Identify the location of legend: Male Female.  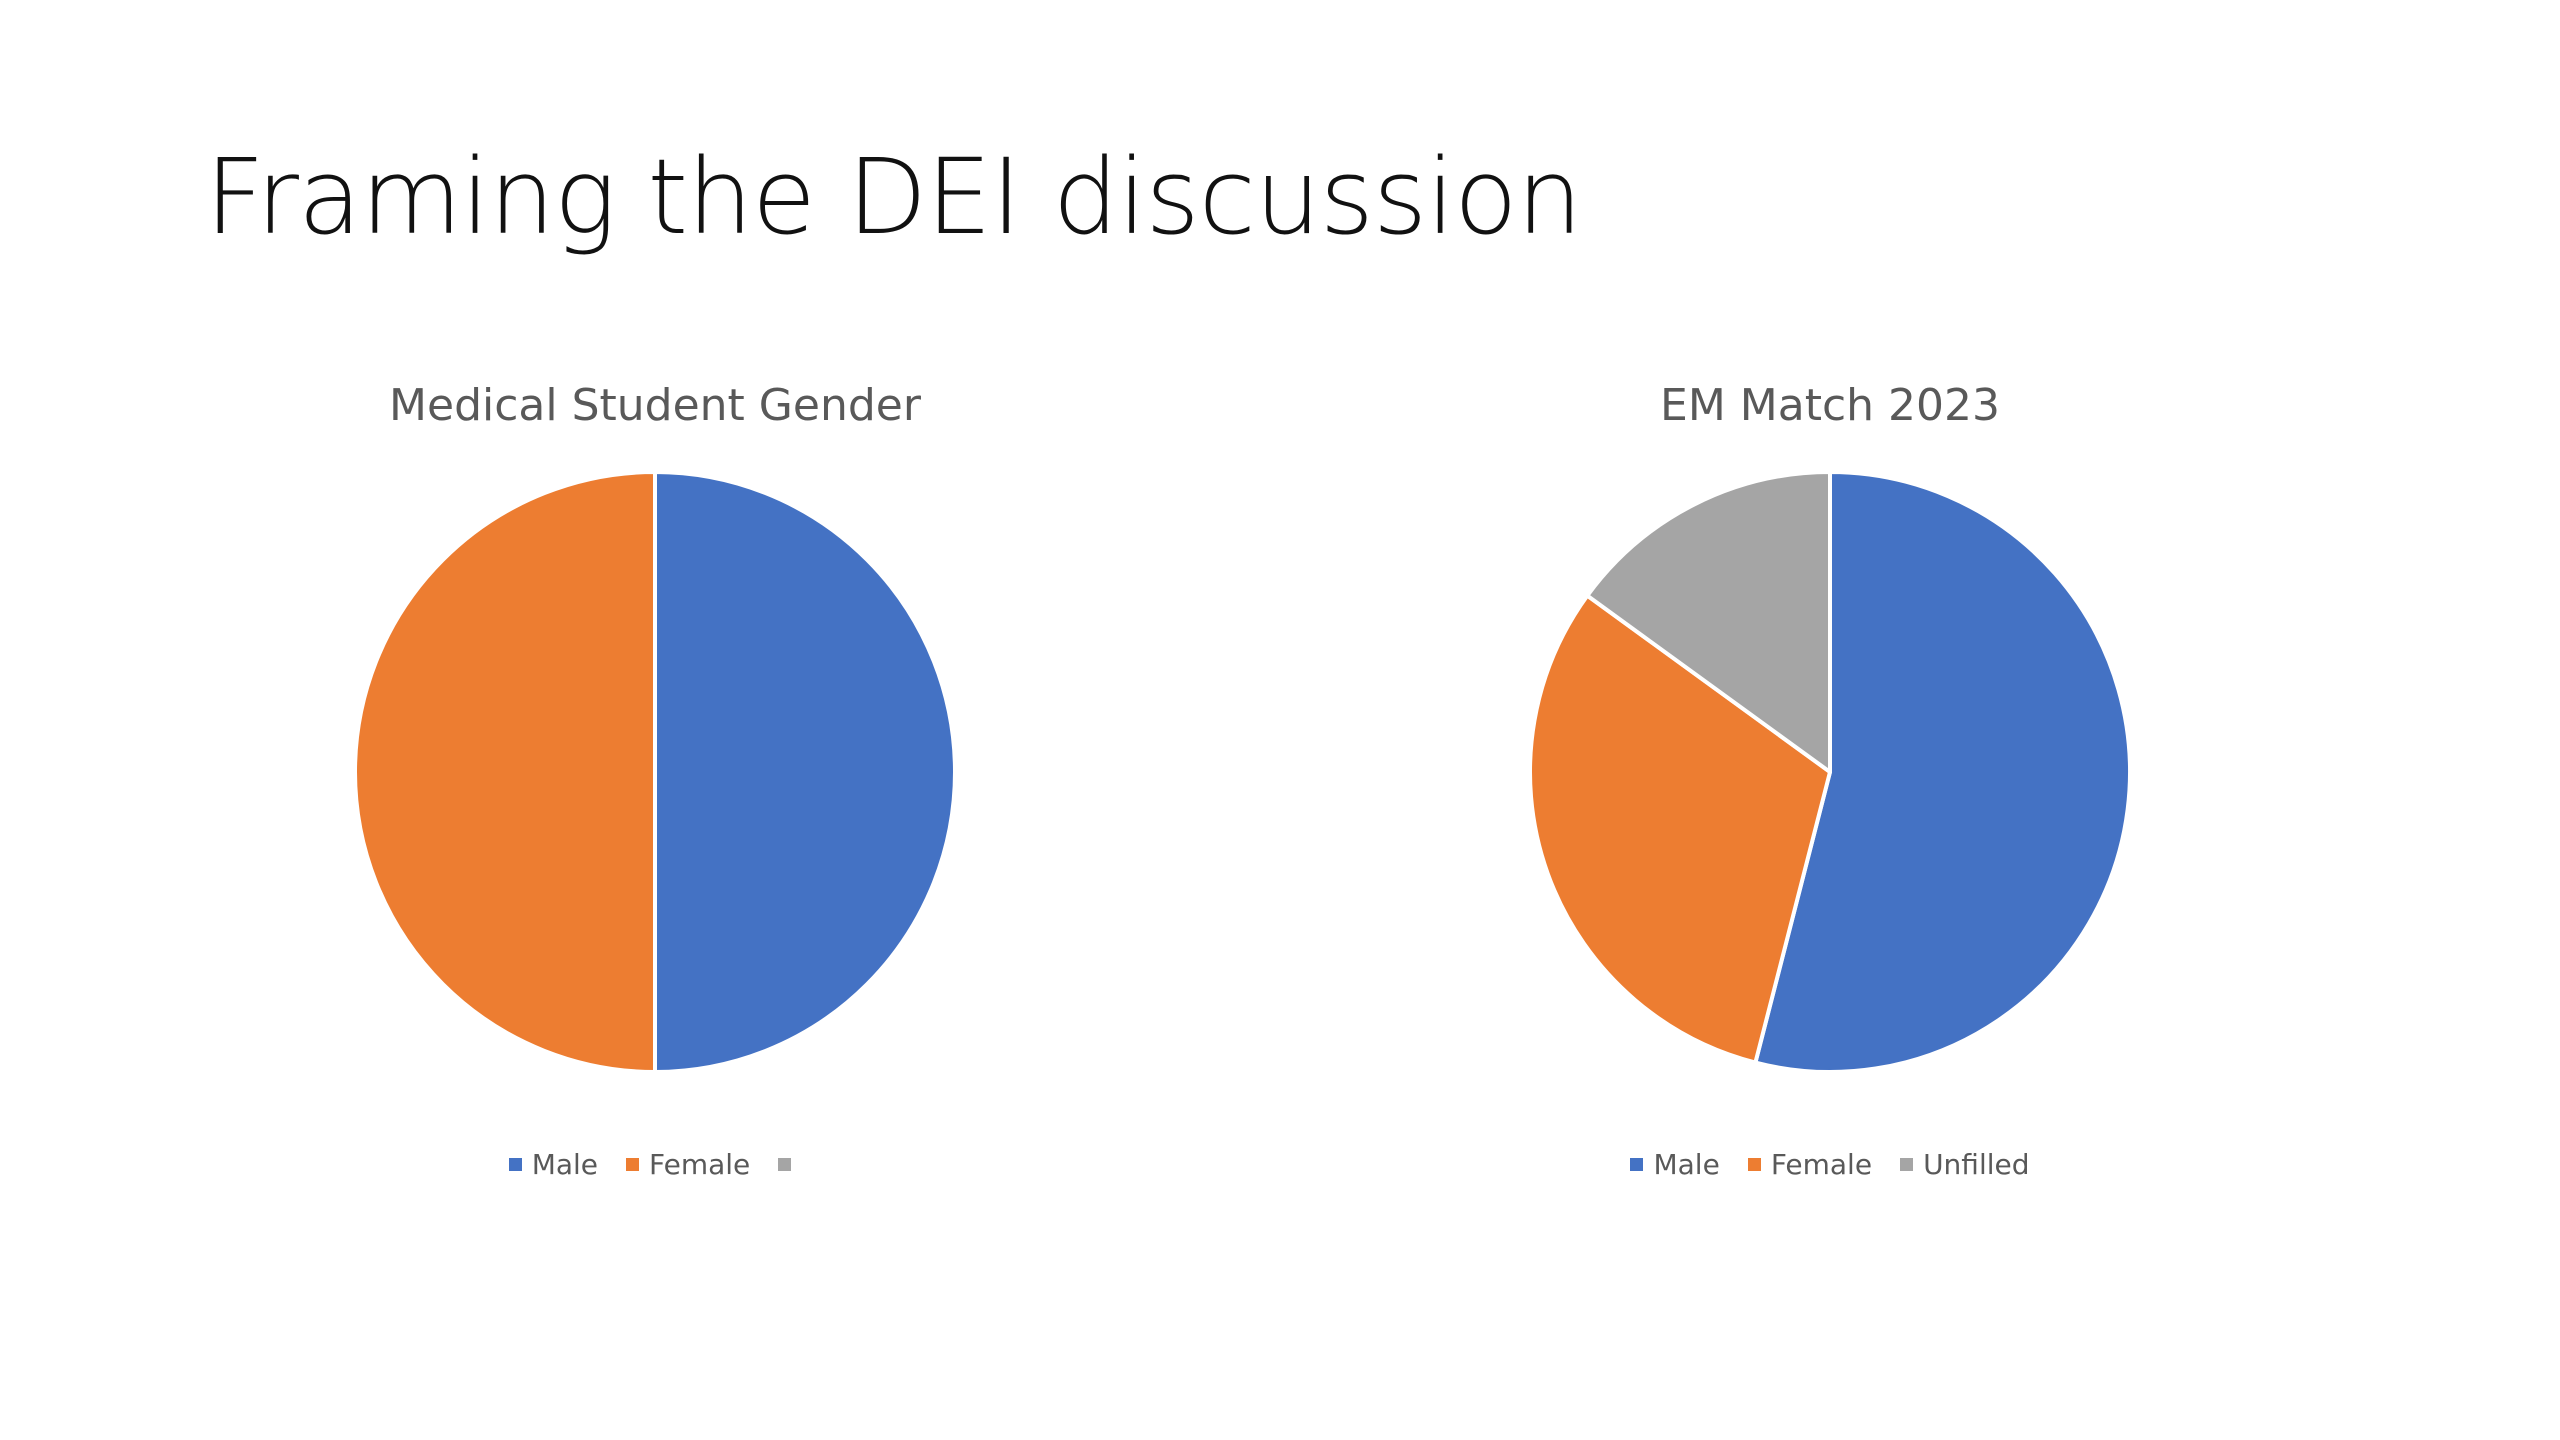
(655, 1164).